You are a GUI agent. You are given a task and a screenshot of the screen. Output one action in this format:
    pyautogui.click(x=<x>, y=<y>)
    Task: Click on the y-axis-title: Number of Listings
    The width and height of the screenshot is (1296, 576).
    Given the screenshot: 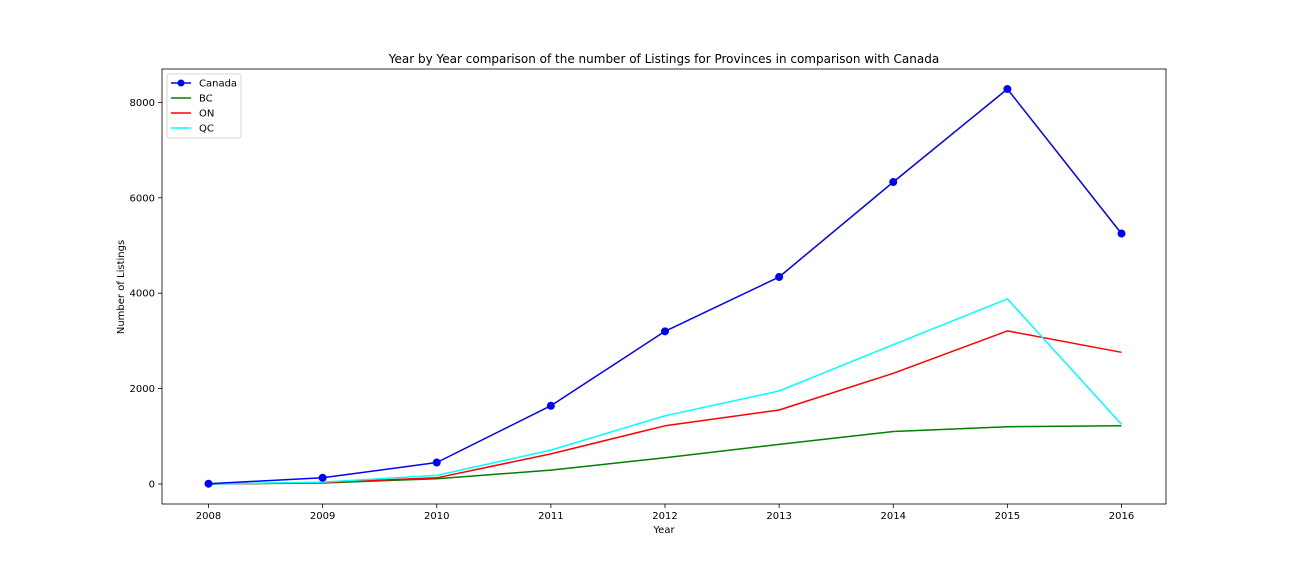 What is the action you would take?
    pyautogui.click(x=121, y=287)
    